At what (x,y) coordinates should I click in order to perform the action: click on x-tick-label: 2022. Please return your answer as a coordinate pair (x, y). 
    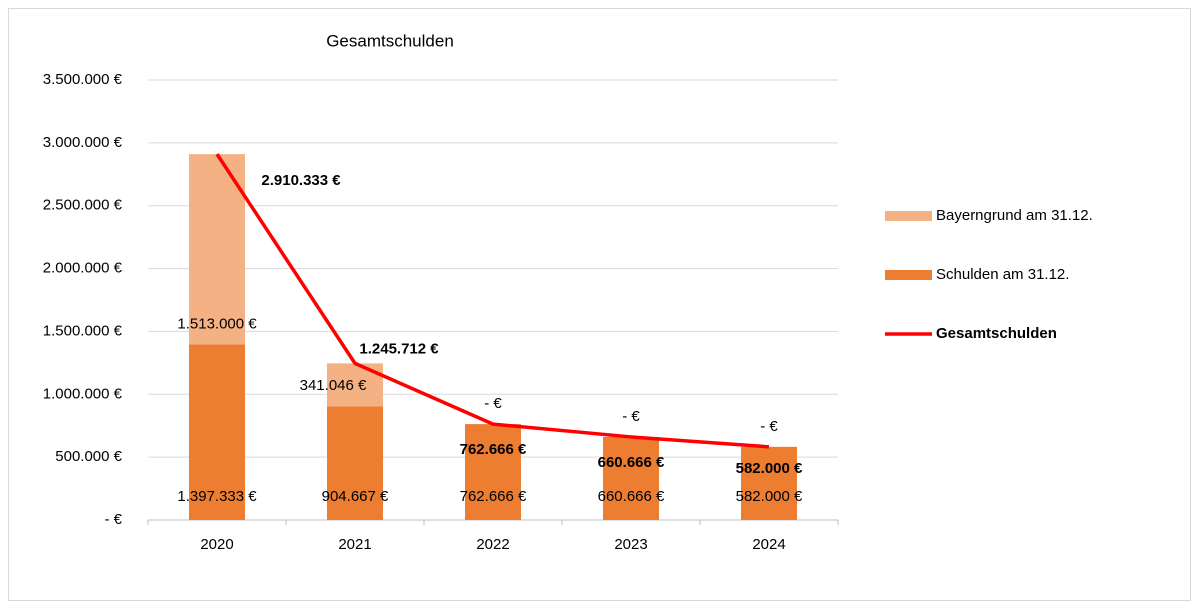
    Looking at the image, I should click on (492, 544).